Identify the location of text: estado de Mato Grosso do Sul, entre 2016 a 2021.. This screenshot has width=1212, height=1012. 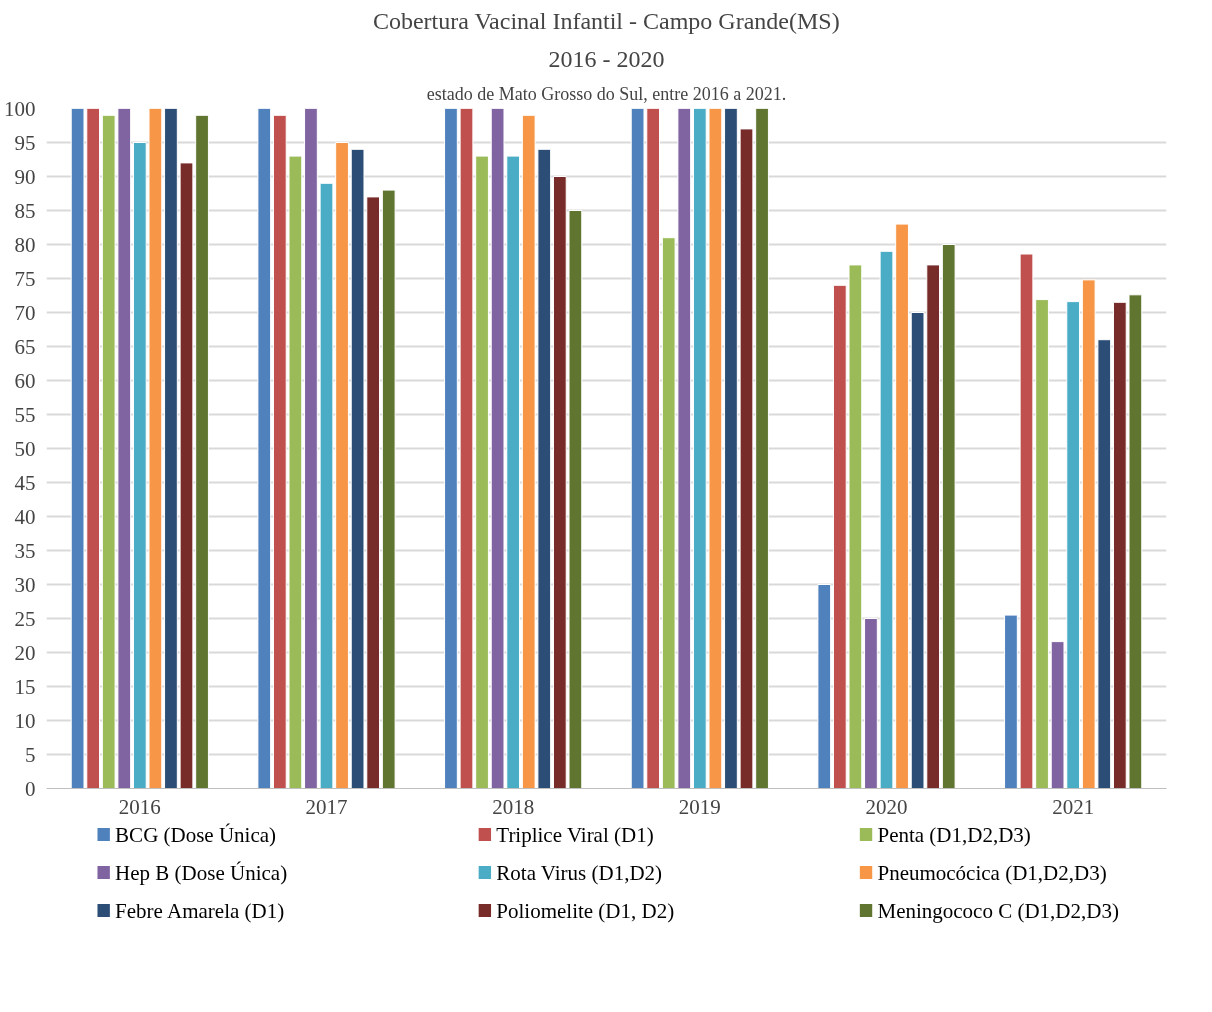
(606, 93).